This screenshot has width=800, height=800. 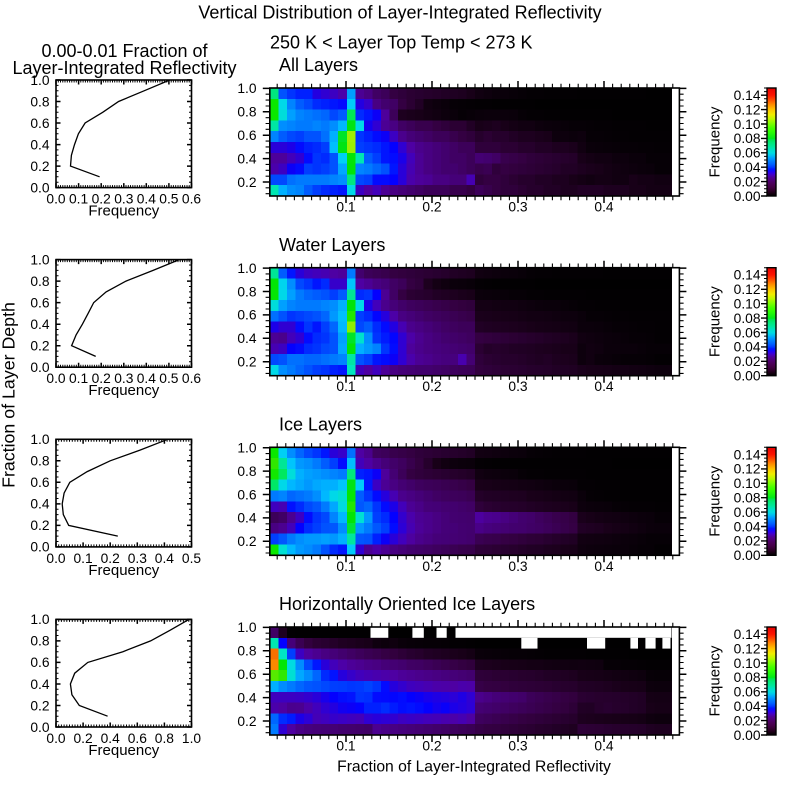 What do you see at coordinates (124, 68) in the screenshot?
I see `svg-text: Layer-Integrated Reflectivity` at bounding box center [124, 68].